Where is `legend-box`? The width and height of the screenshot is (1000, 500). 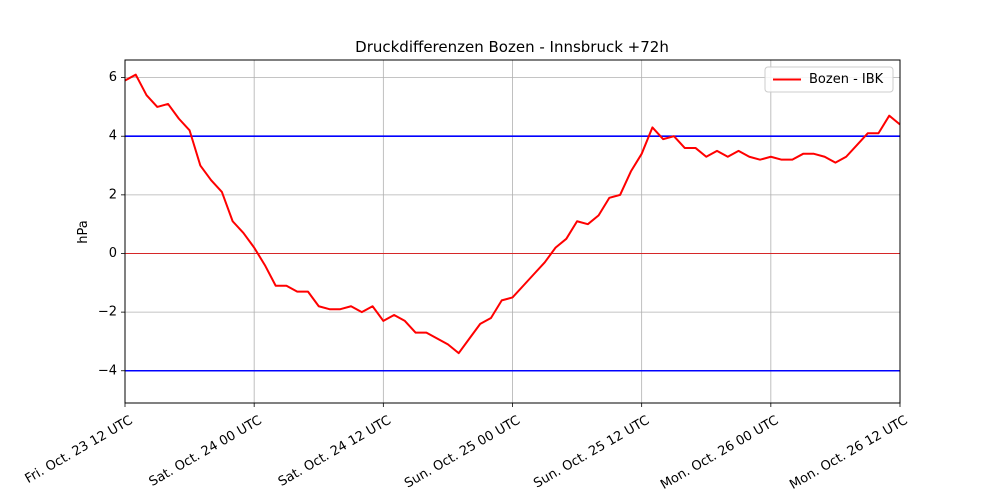 legend-box is located at coordinates (829, 79).